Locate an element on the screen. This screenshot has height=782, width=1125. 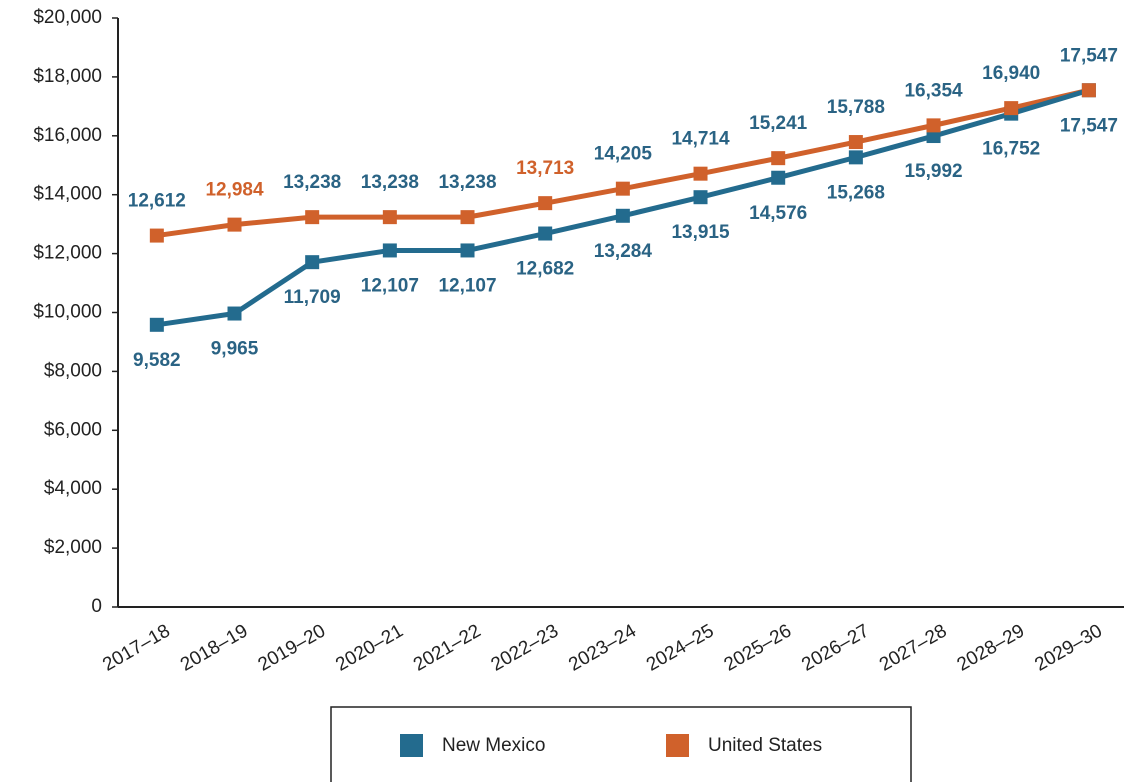
data-label: 16,752 is located at coordinates (1011, 149).